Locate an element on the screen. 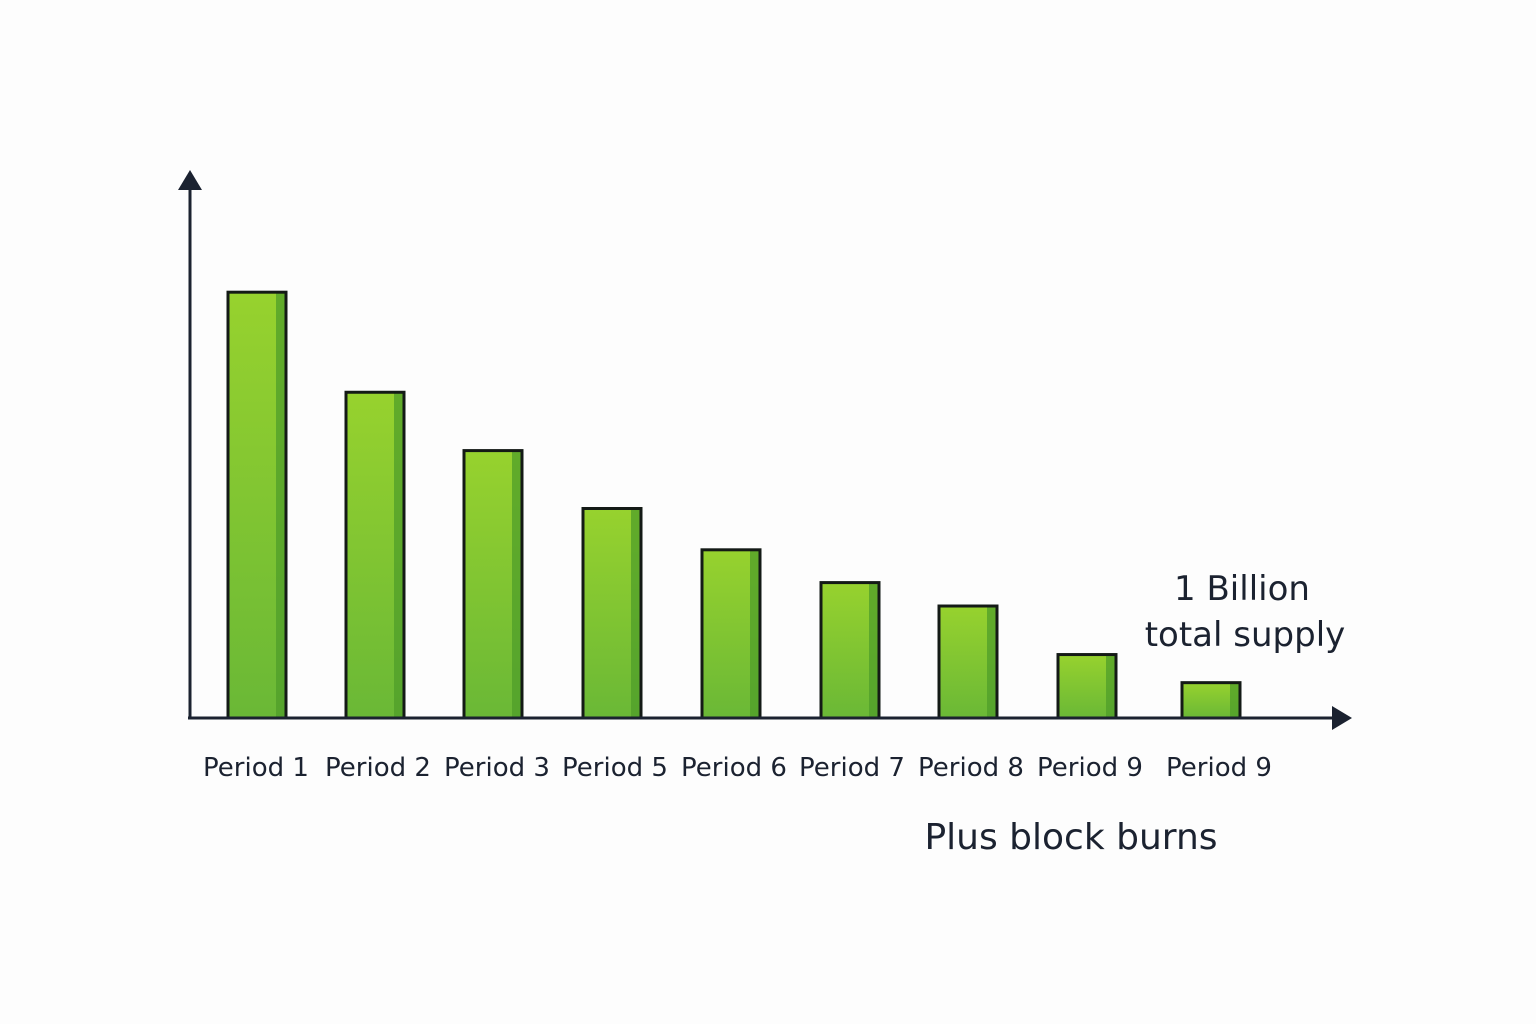 The height and width of the screenshot is (1024, 1536). x-tick-label-6: Period 7 is located at coordinates (852, 768).